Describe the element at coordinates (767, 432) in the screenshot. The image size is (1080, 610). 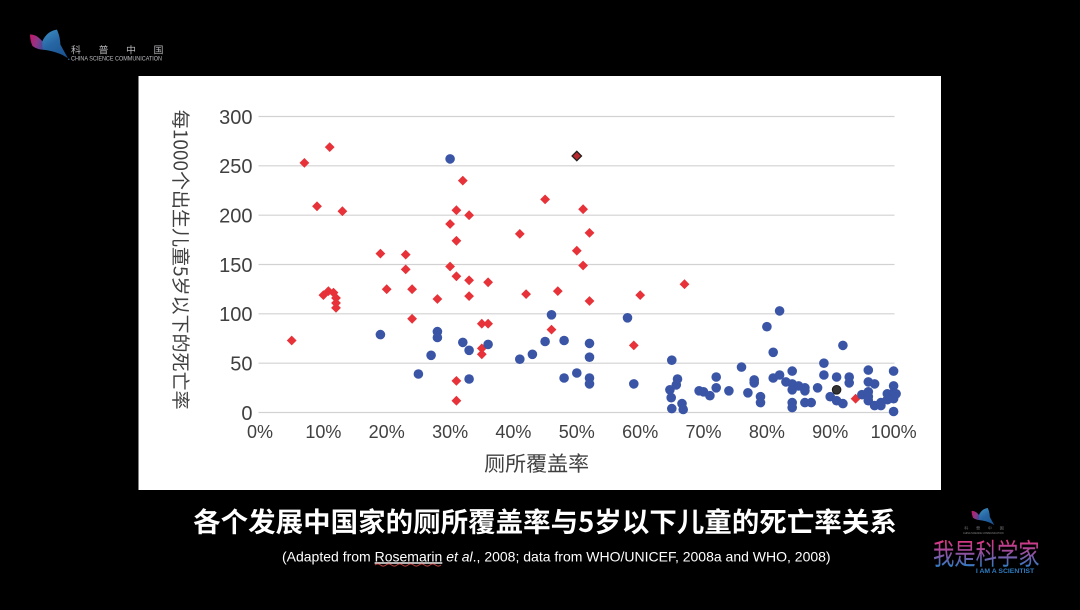
I see `svg-text: 80%` at that location.